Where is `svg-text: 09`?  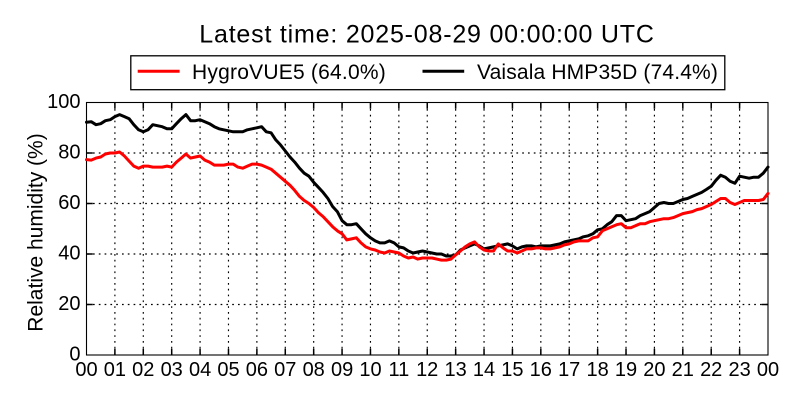
svg-text: 09 is located at coordinates (342, 370).